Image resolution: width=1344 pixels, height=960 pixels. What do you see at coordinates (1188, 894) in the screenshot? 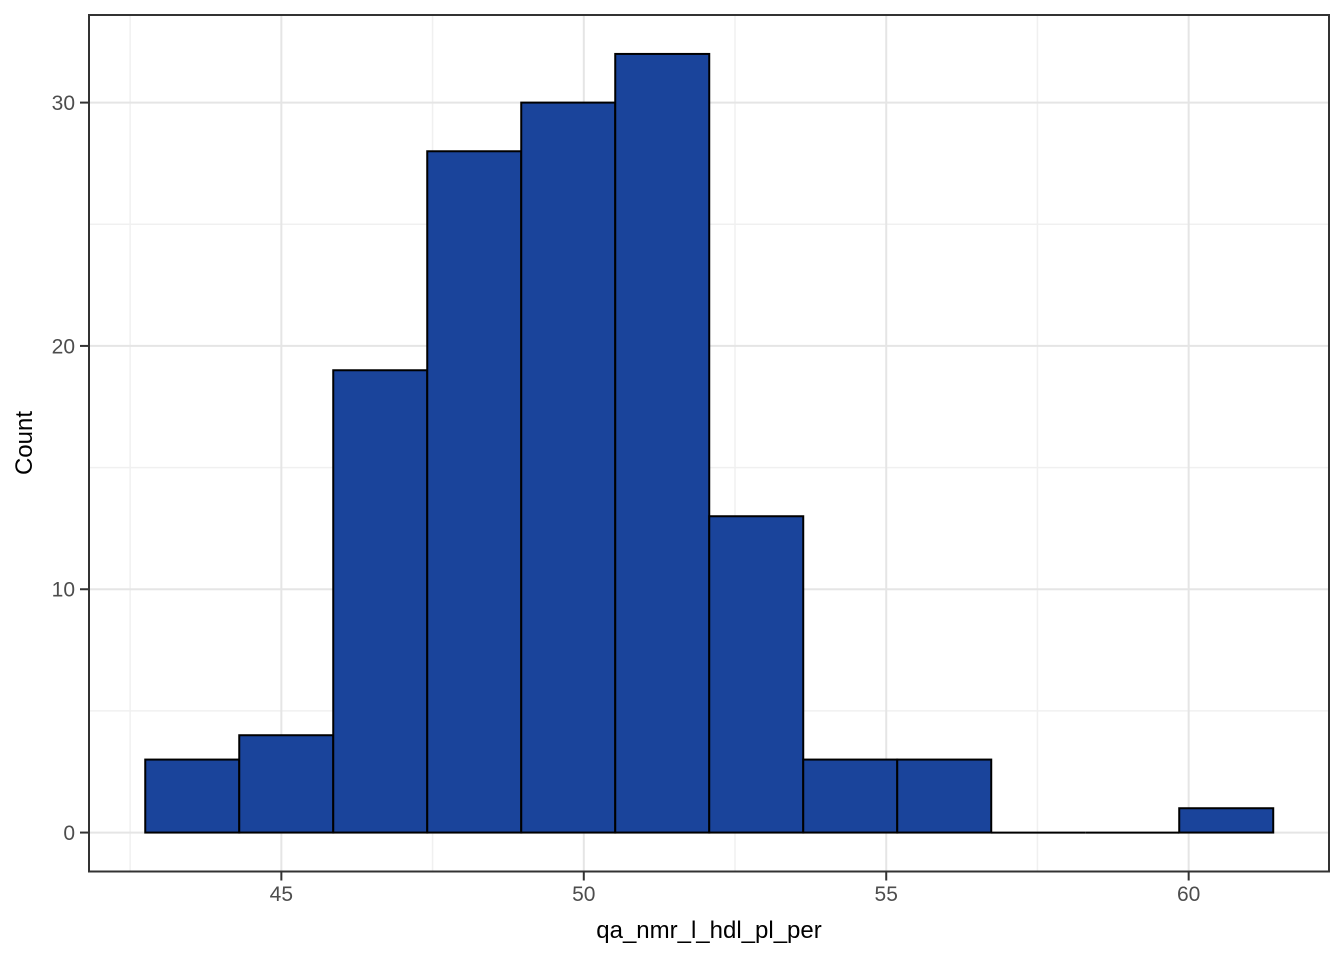
I see `x-tick-label: 60` at bounding box center [1188, 894].